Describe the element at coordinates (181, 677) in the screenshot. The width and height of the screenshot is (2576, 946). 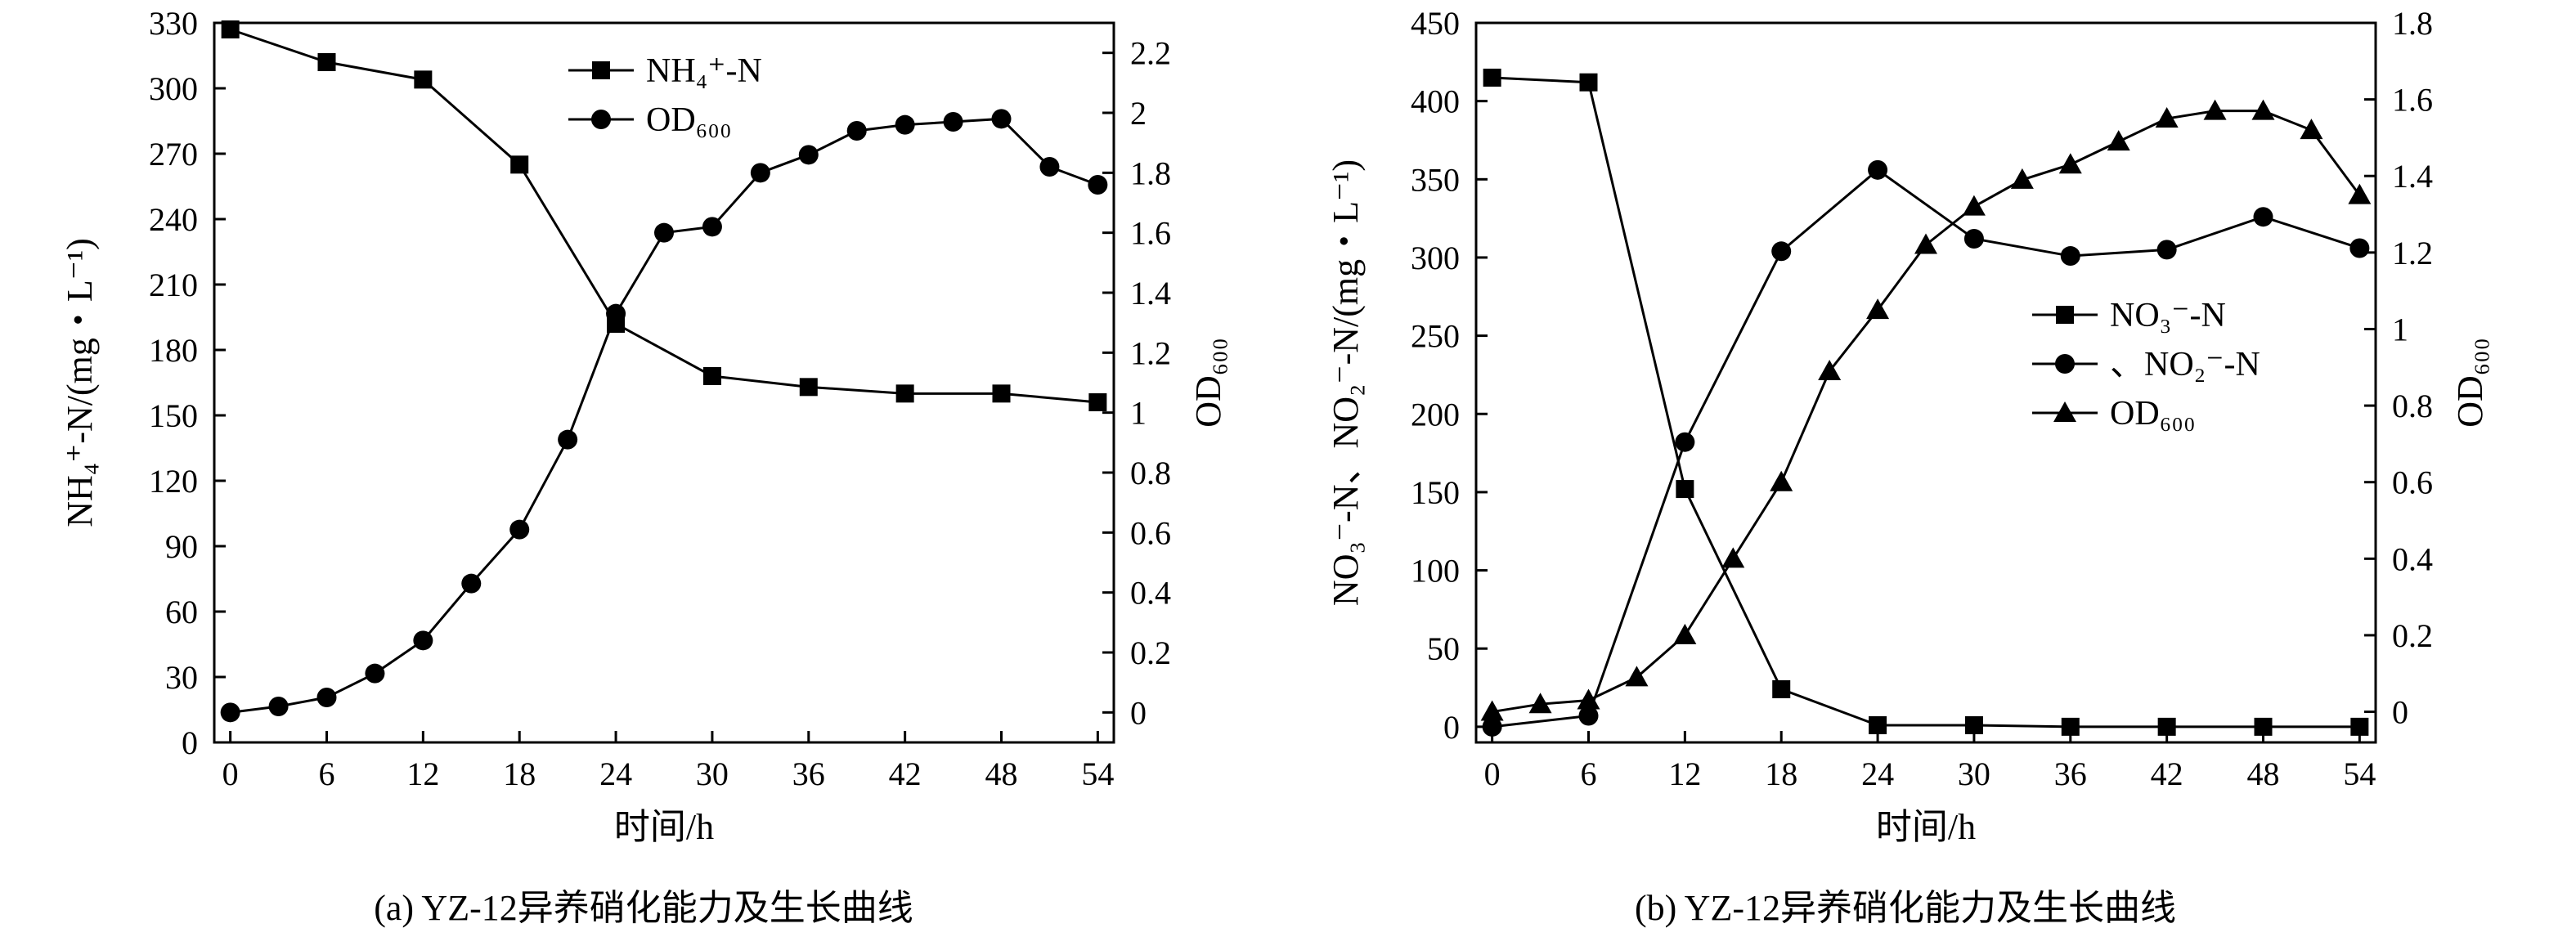
I see `y-tick-label: 30` at that location.